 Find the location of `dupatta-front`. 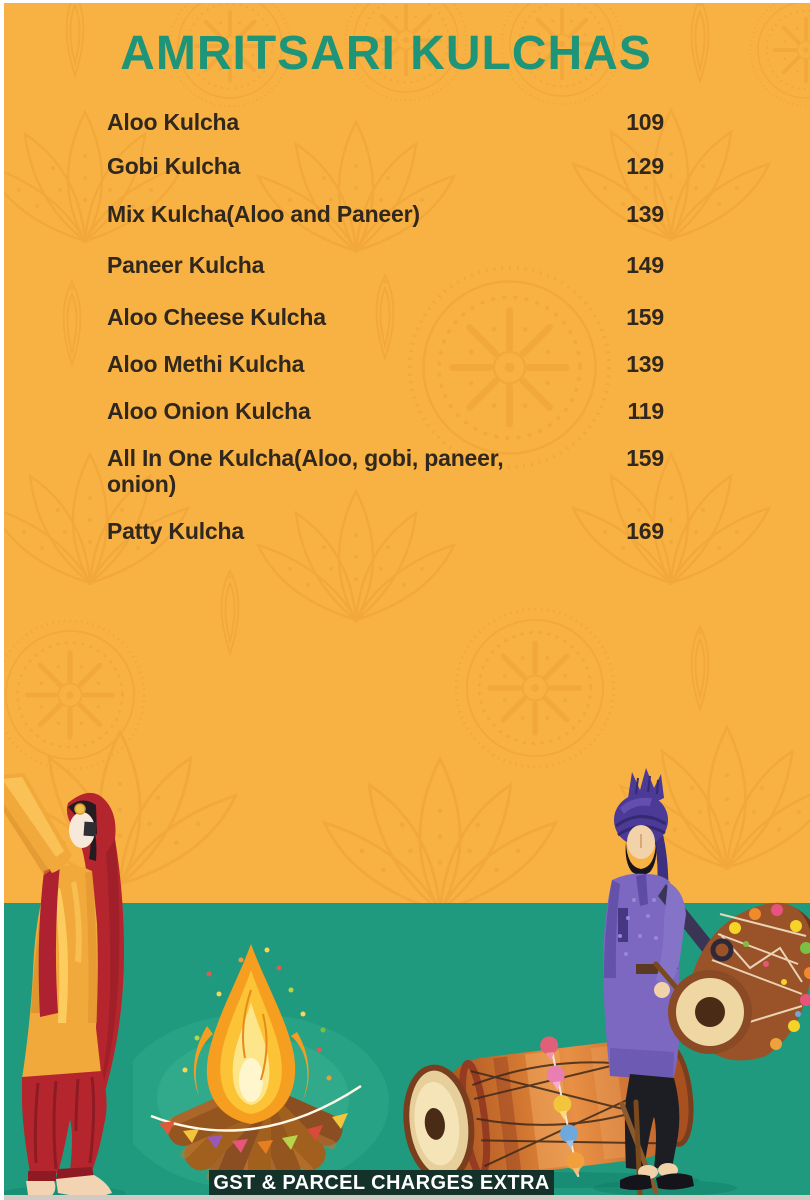

dupatta-front is located at coordinates (49, 941).